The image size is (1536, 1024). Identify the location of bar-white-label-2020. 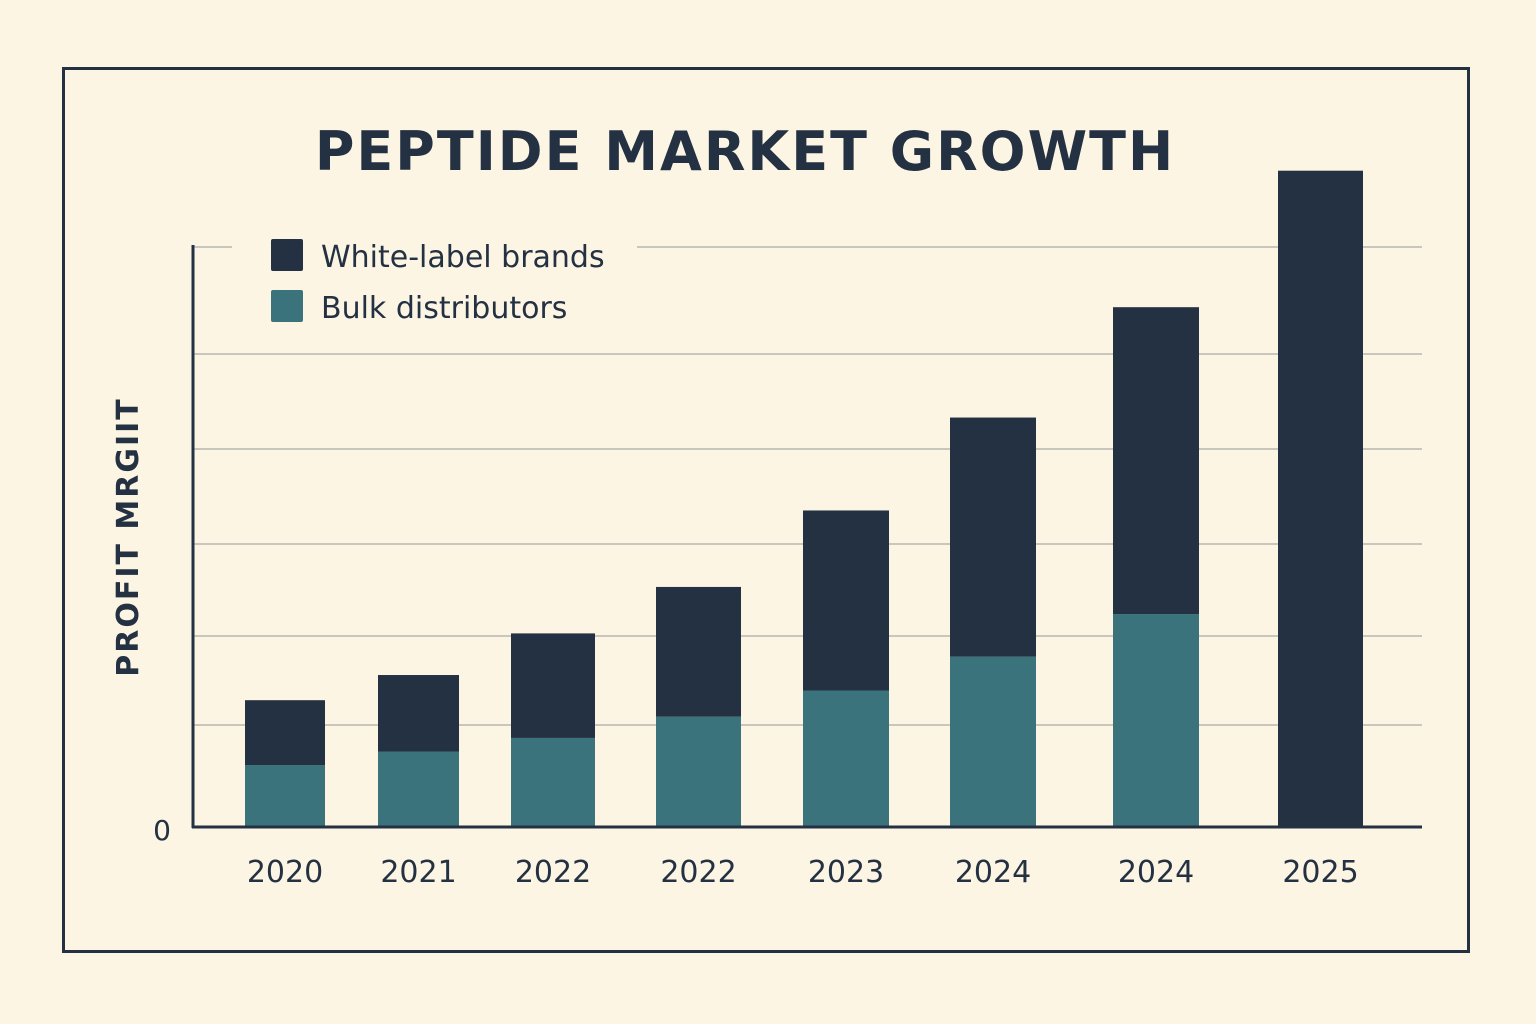
(285, 733).